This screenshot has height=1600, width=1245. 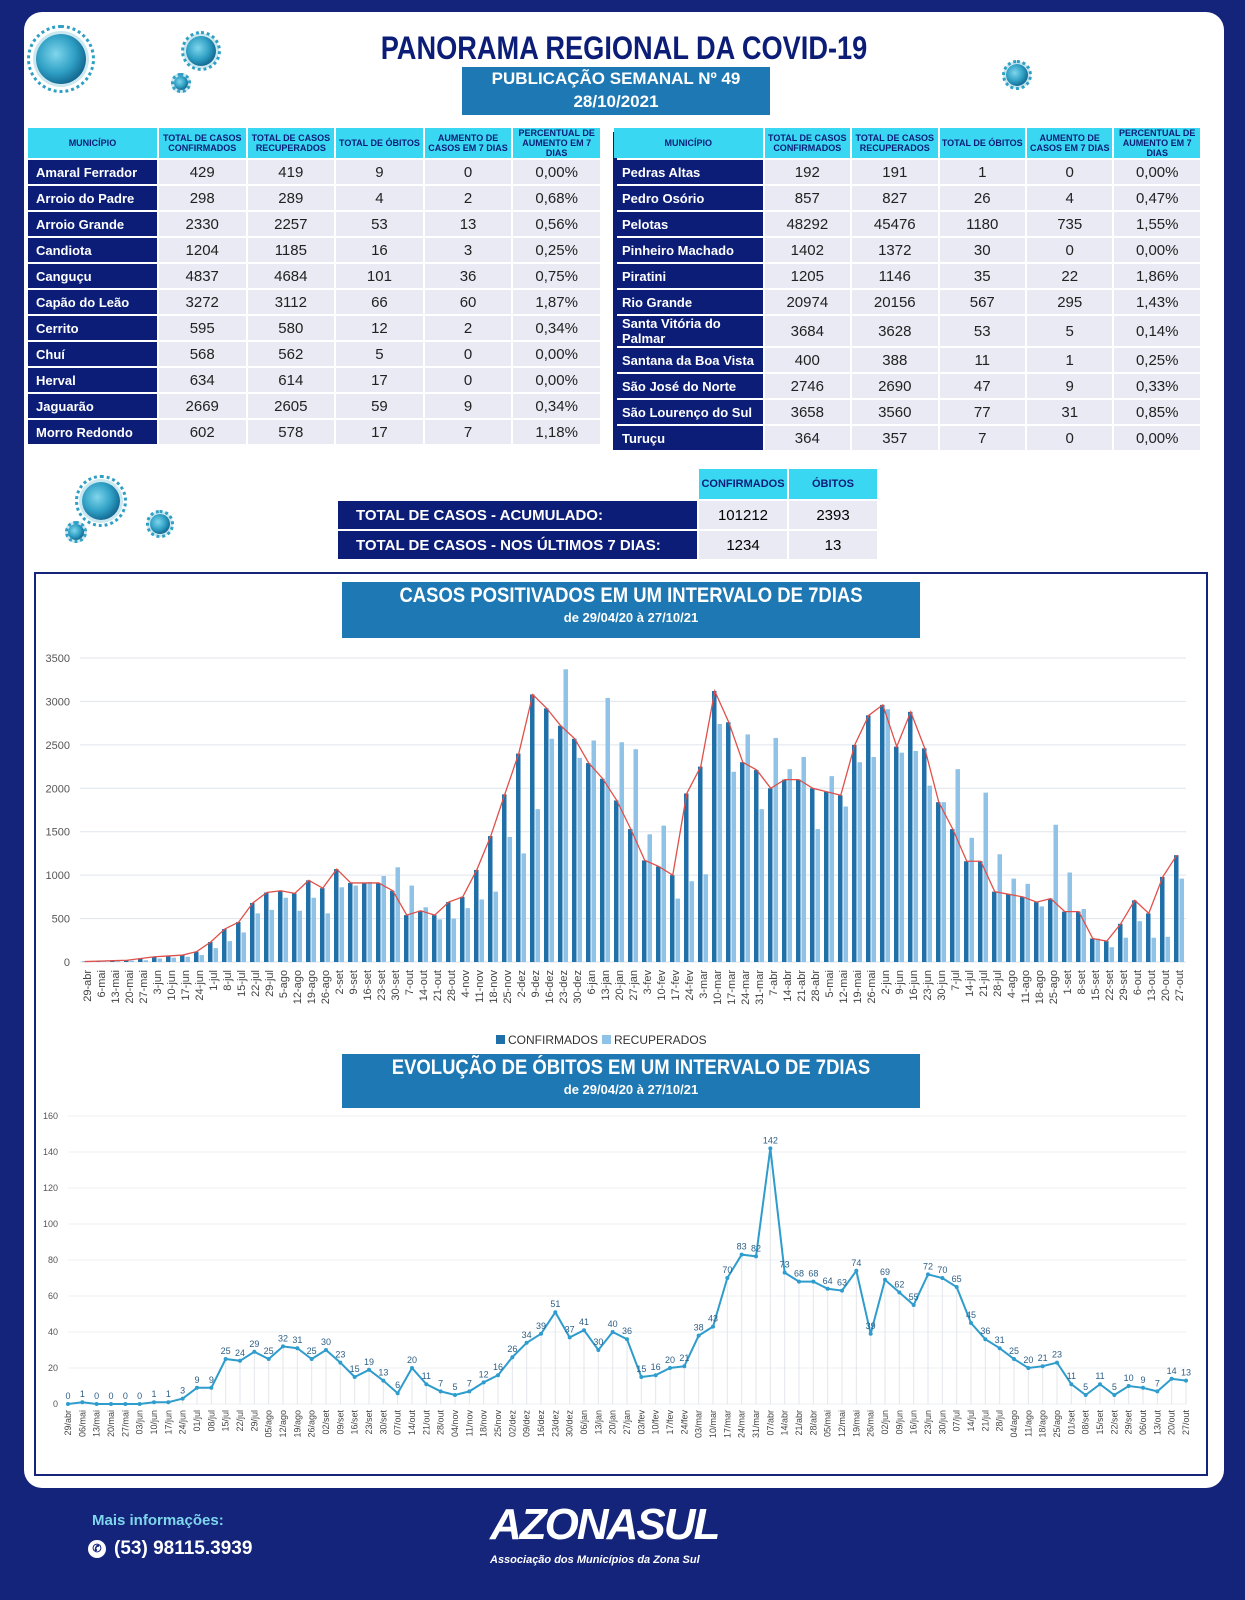 I want to click on x-tick-label: 13/jan, so click(x=598, y=1422).